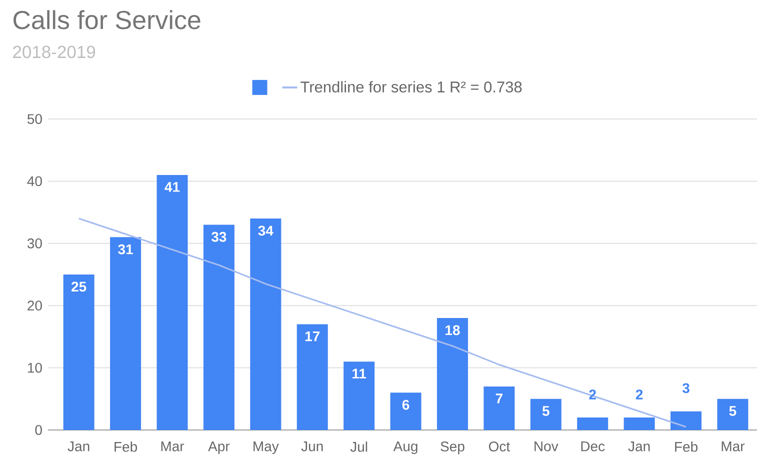  Describe the element at coordinates (499, 447) in the screenshot. I see `x-tick-label: Oct` at that location.